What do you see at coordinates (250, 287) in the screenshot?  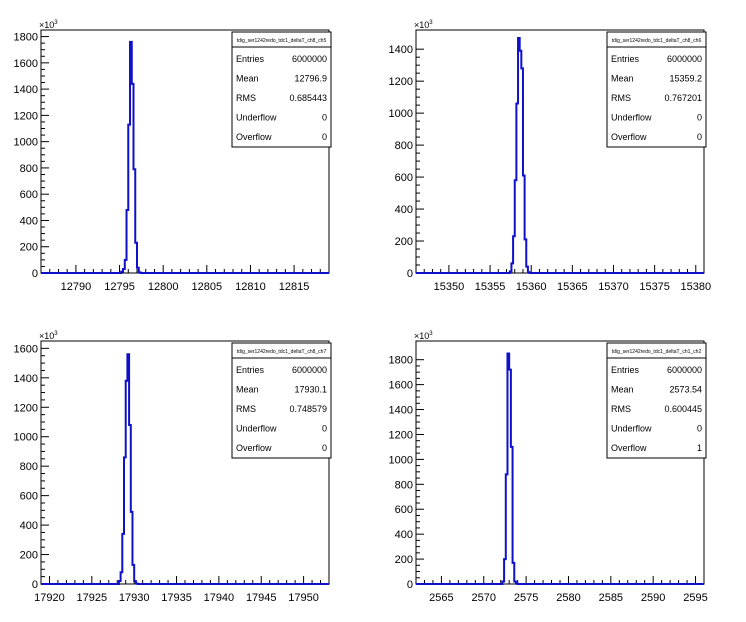 I see `x-tick-label: 12810` at bounding box center [250, 287].